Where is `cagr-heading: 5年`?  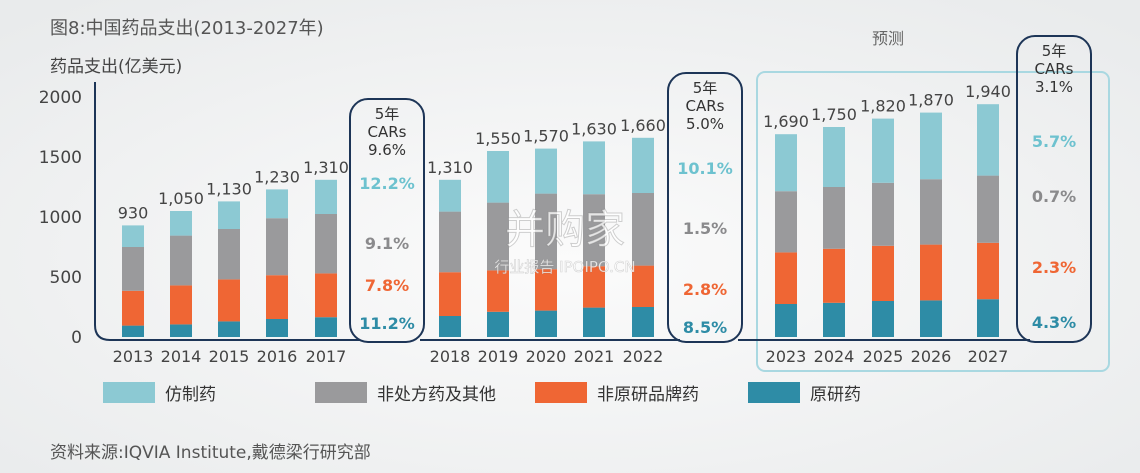 cagr-heading: 5年 is located at coordinates (1054, 51).